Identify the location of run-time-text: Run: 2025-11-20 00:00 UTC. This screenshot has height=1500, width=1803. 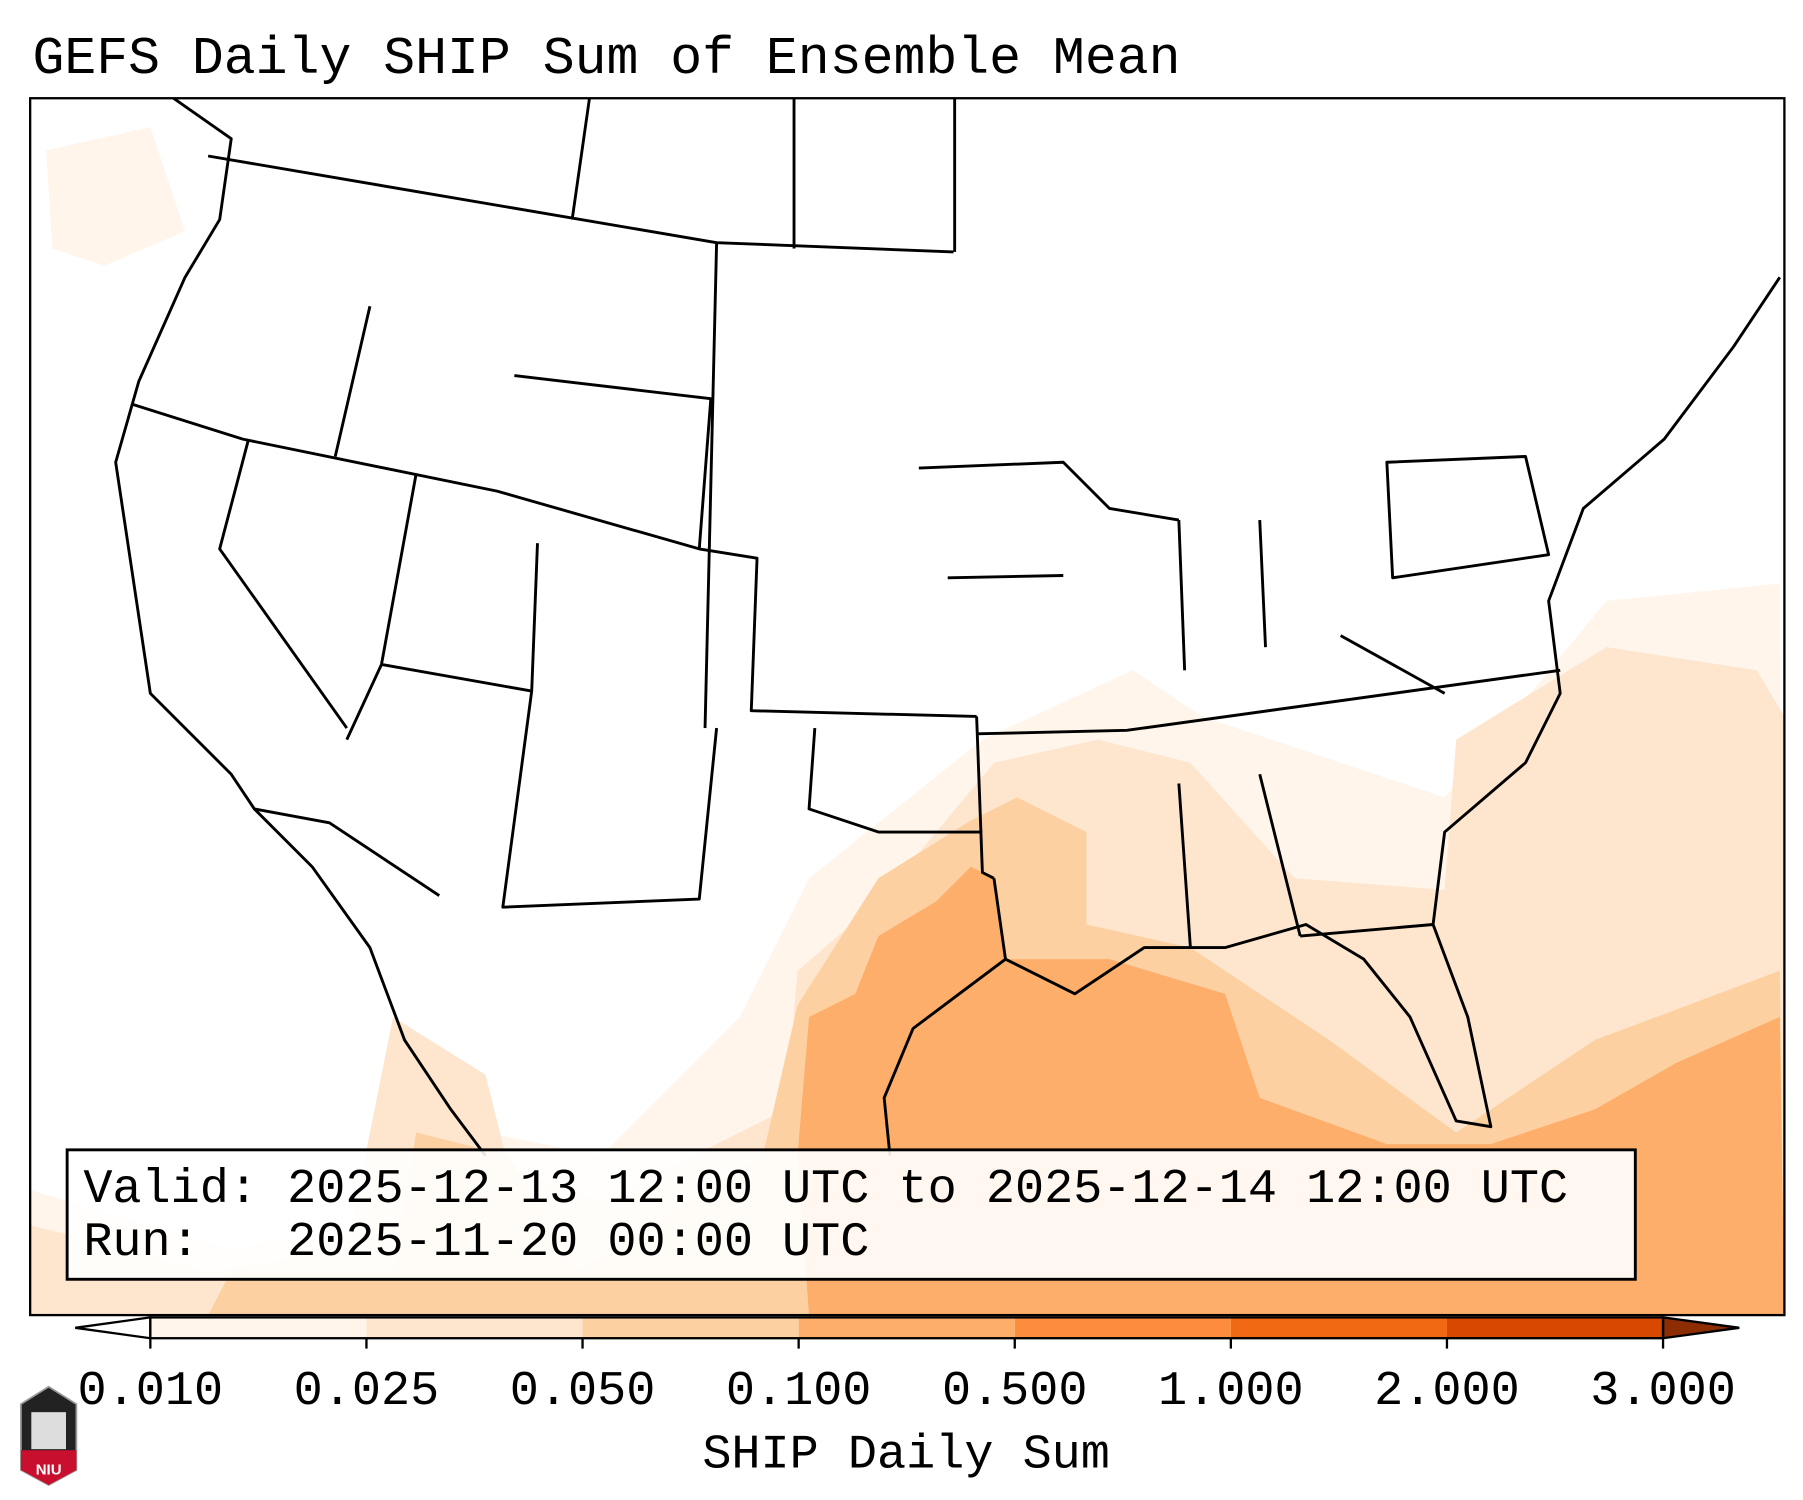
(476, 1242).